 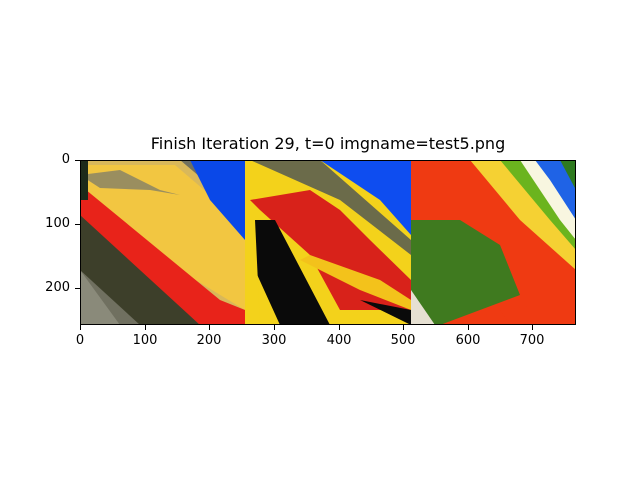 What do you see at coordinates (145, 340) in the screenshot?
I see `xtick-label-100: 100` at bounding box center [145, 340].